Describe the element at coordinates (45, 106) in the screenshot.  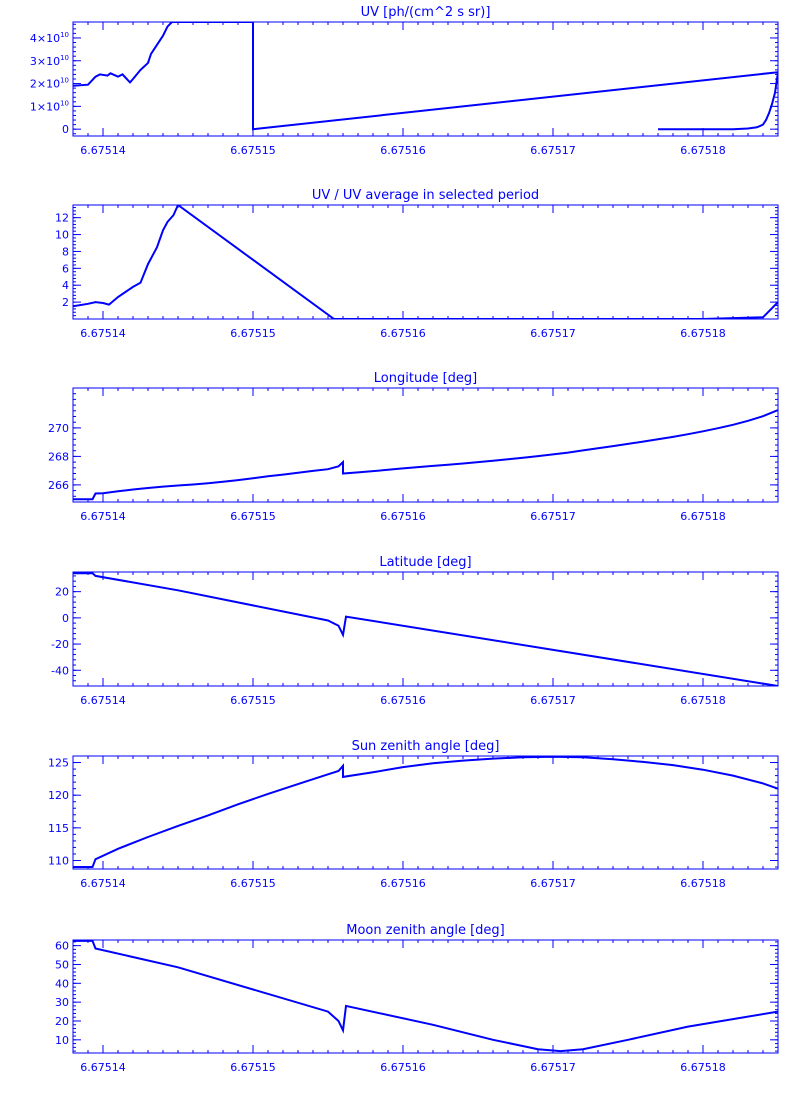
I see `y-tick-label-base: 1×10` at that location.